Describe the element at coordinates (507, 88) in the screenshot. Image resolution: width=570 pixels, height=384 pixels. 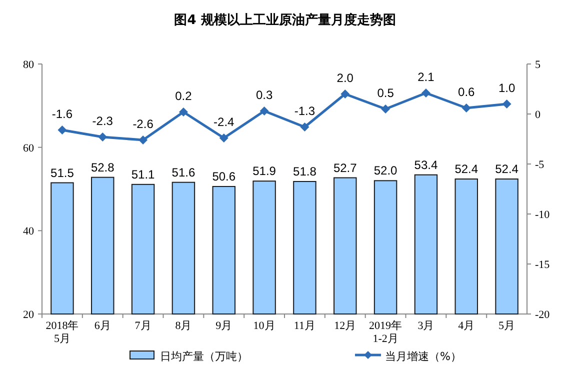
I see `data-label: 1.0` at that location.